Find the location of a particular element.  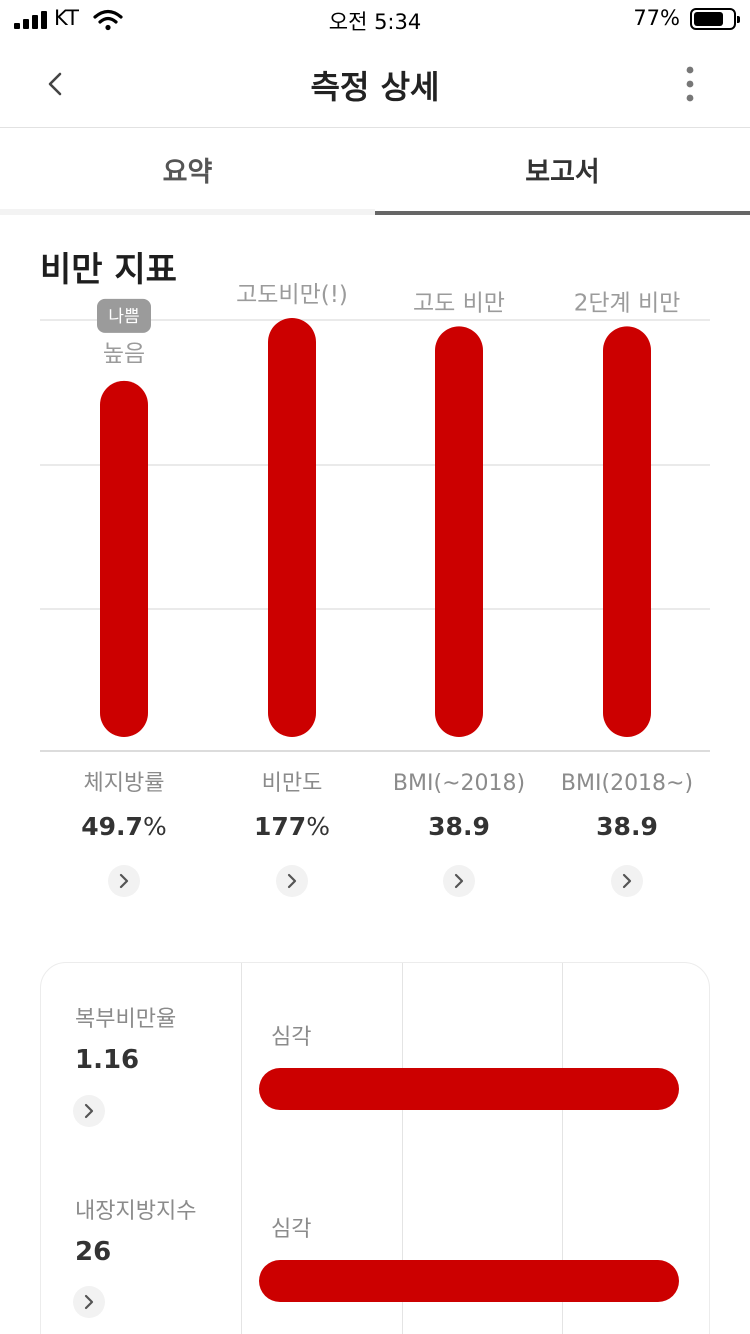

visceral-level-bar is located at coordinates (469, 1281).